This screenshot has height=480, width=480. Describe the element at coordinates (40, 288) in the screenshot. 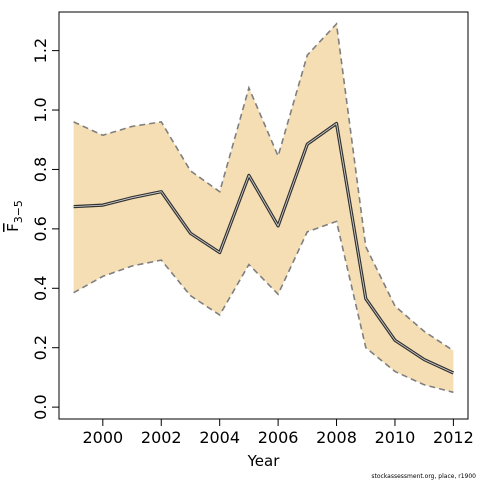

I see `y-tick-label: 0.4` at that location.